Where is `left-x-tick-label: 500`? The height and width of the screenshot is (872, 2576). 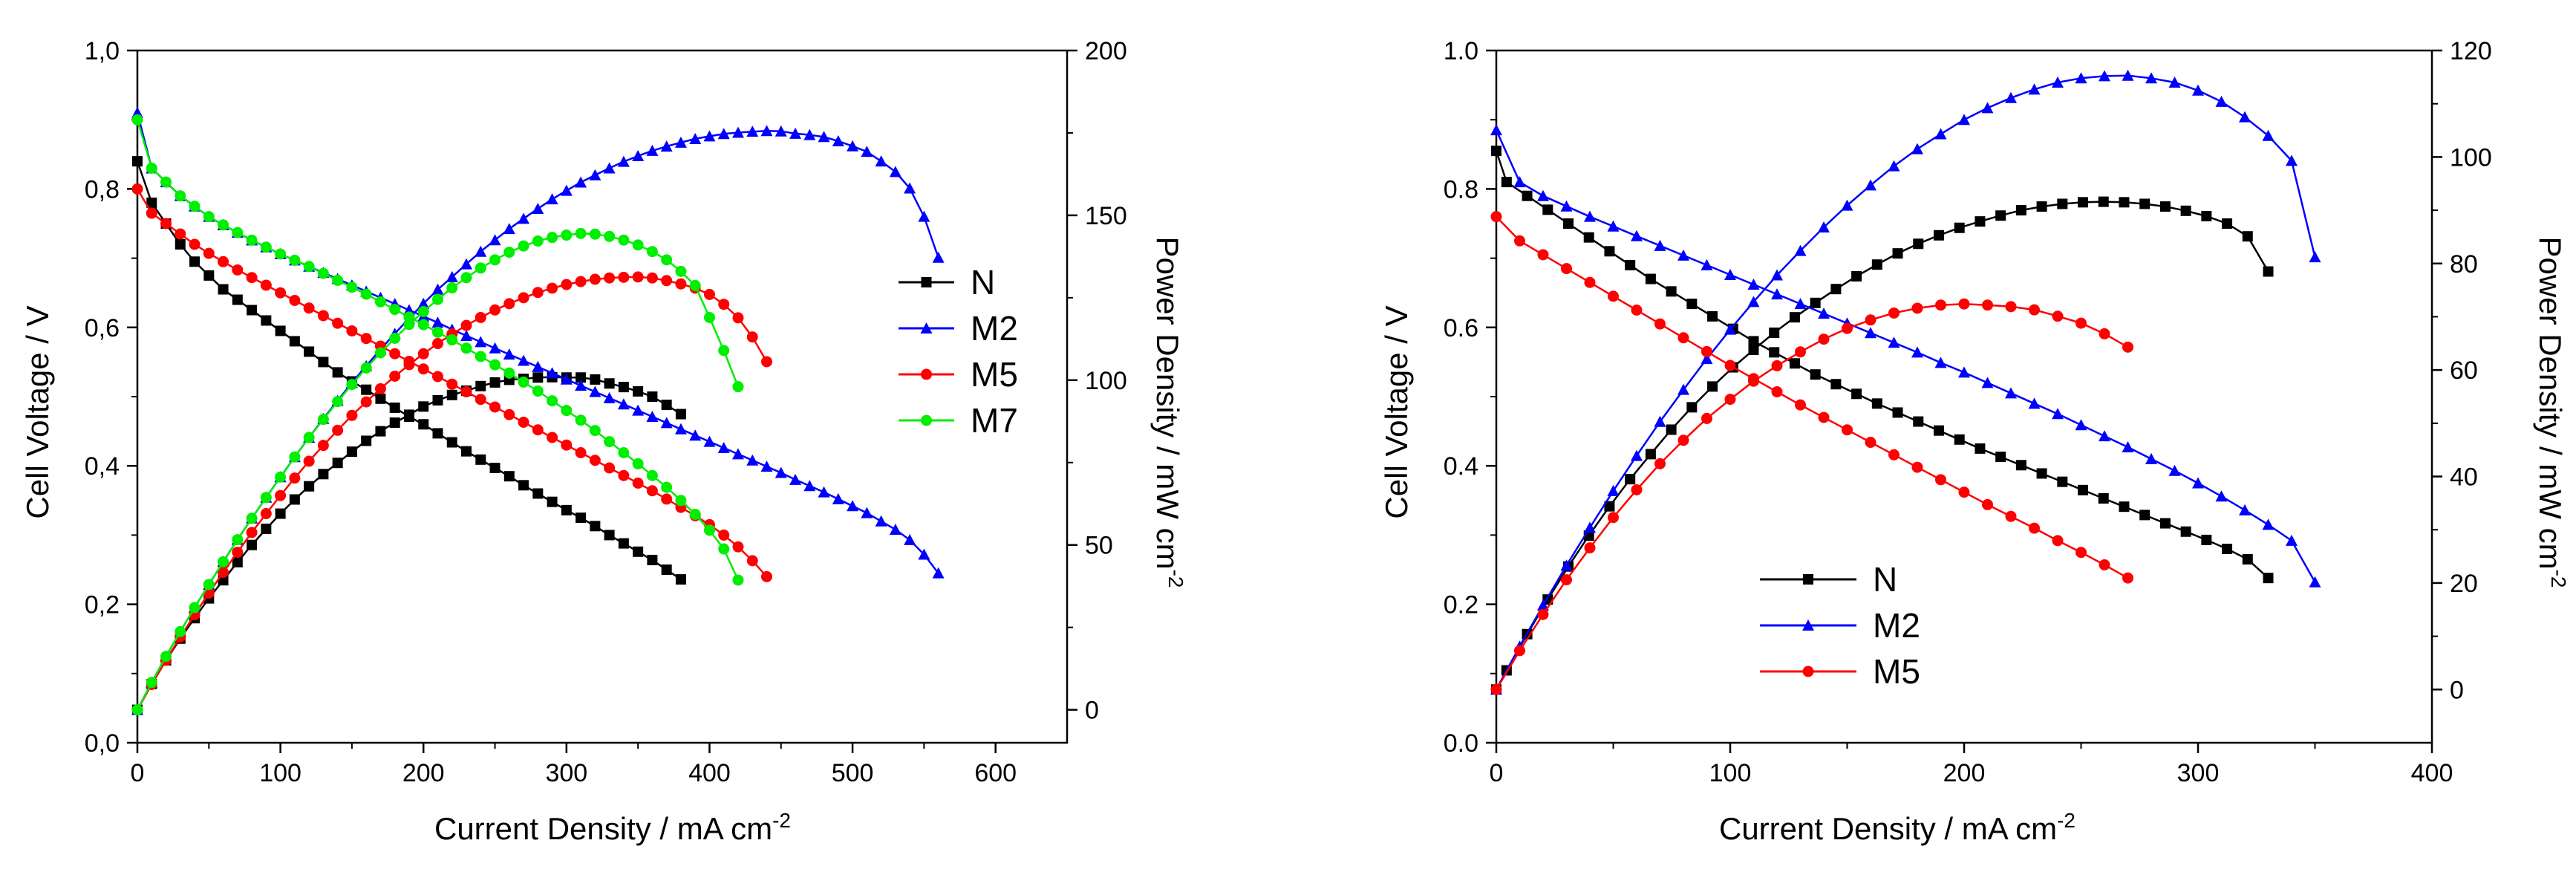
left-x-tick-label: 500 is located at coordinates (853, 773).